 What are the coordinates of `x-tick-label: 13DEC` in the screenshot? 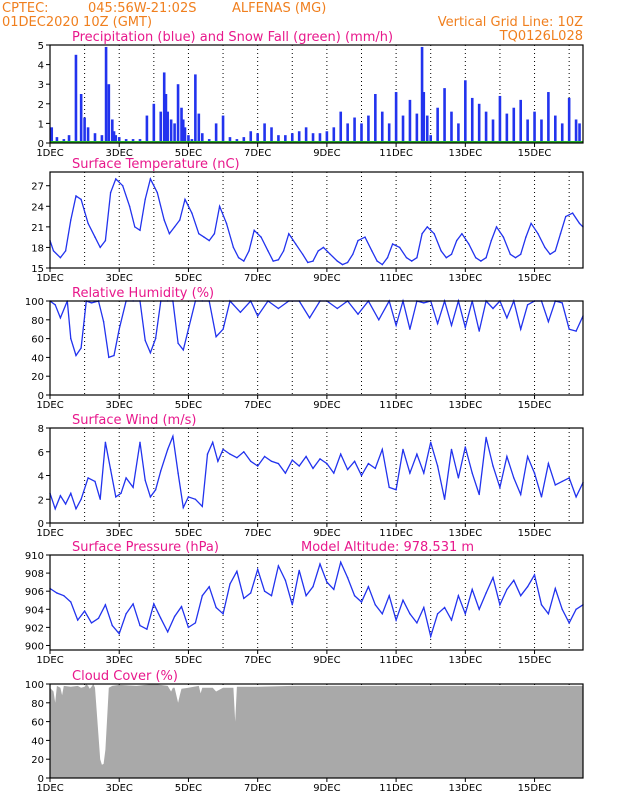 It's located at (465, 660).